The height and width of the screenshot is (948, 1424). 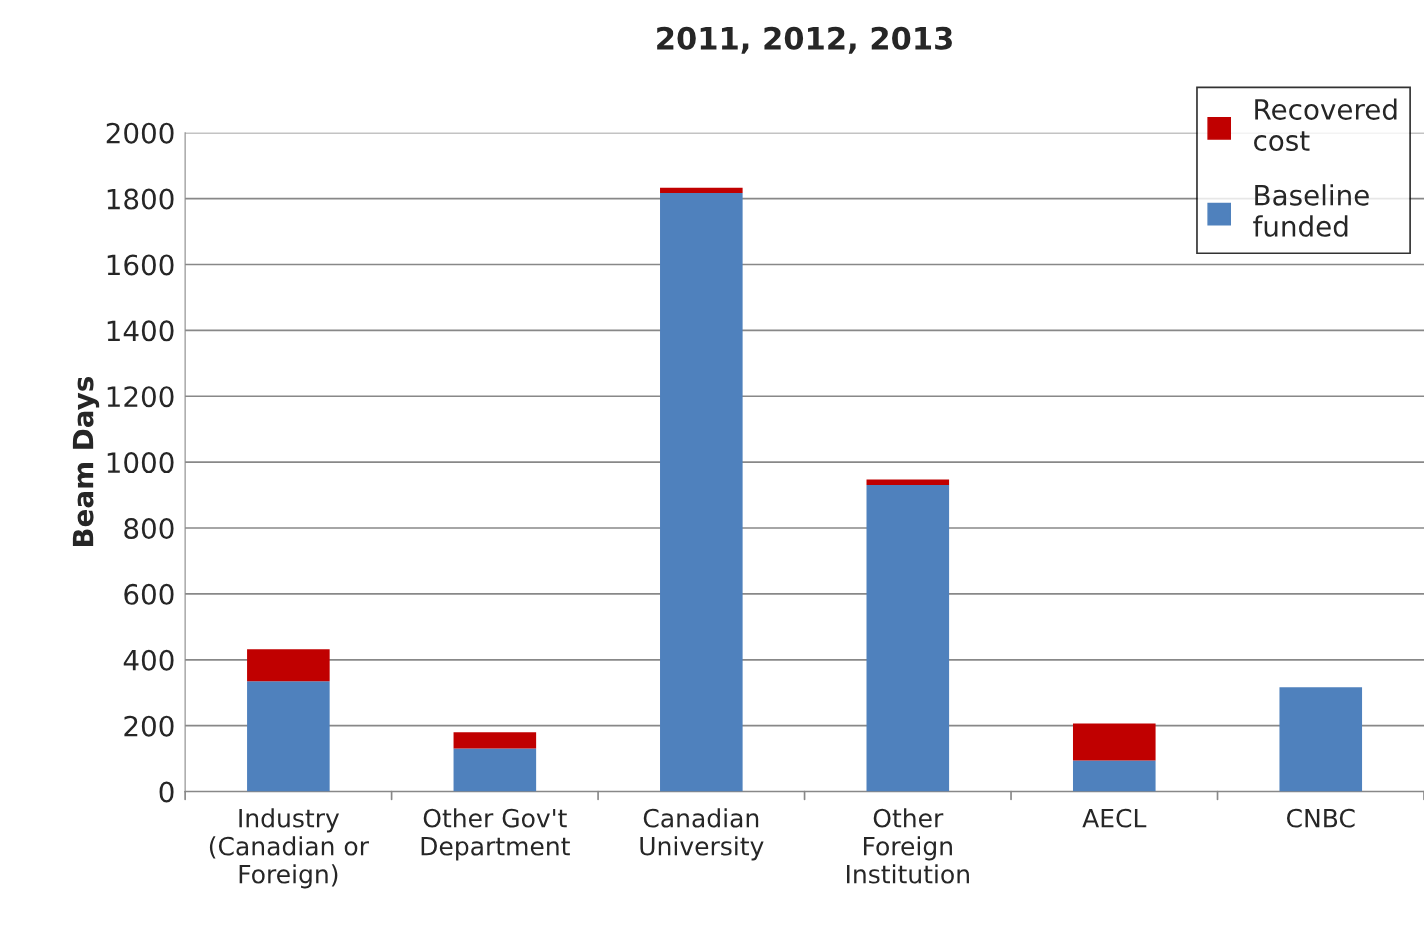 I want to click on x-tick-label: Other Gov't Department, so click(x=495, y=834).